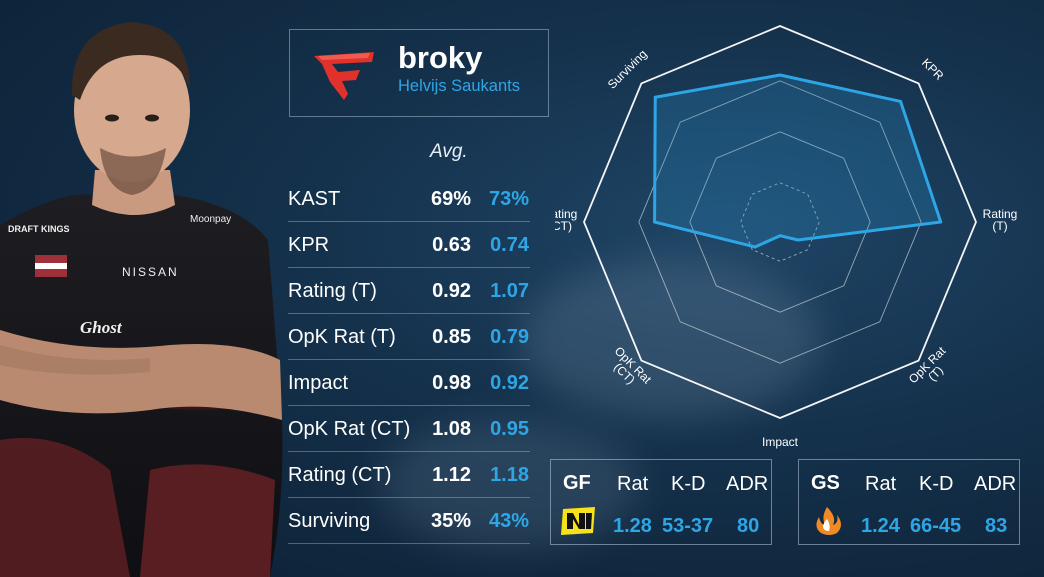 The image size is (1044, 577). Describe the element at coordinates (409, 198) in the screenshot. I see `stat-row: KAST 69% 73%` at that location.